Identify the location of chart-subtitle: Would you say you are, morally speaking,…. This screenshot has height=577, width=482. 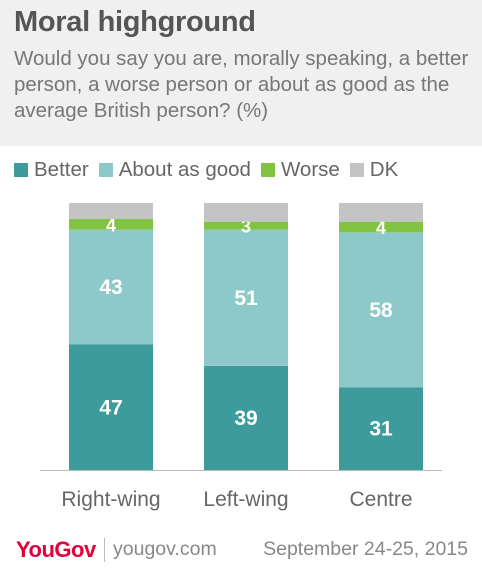
(241, 84).